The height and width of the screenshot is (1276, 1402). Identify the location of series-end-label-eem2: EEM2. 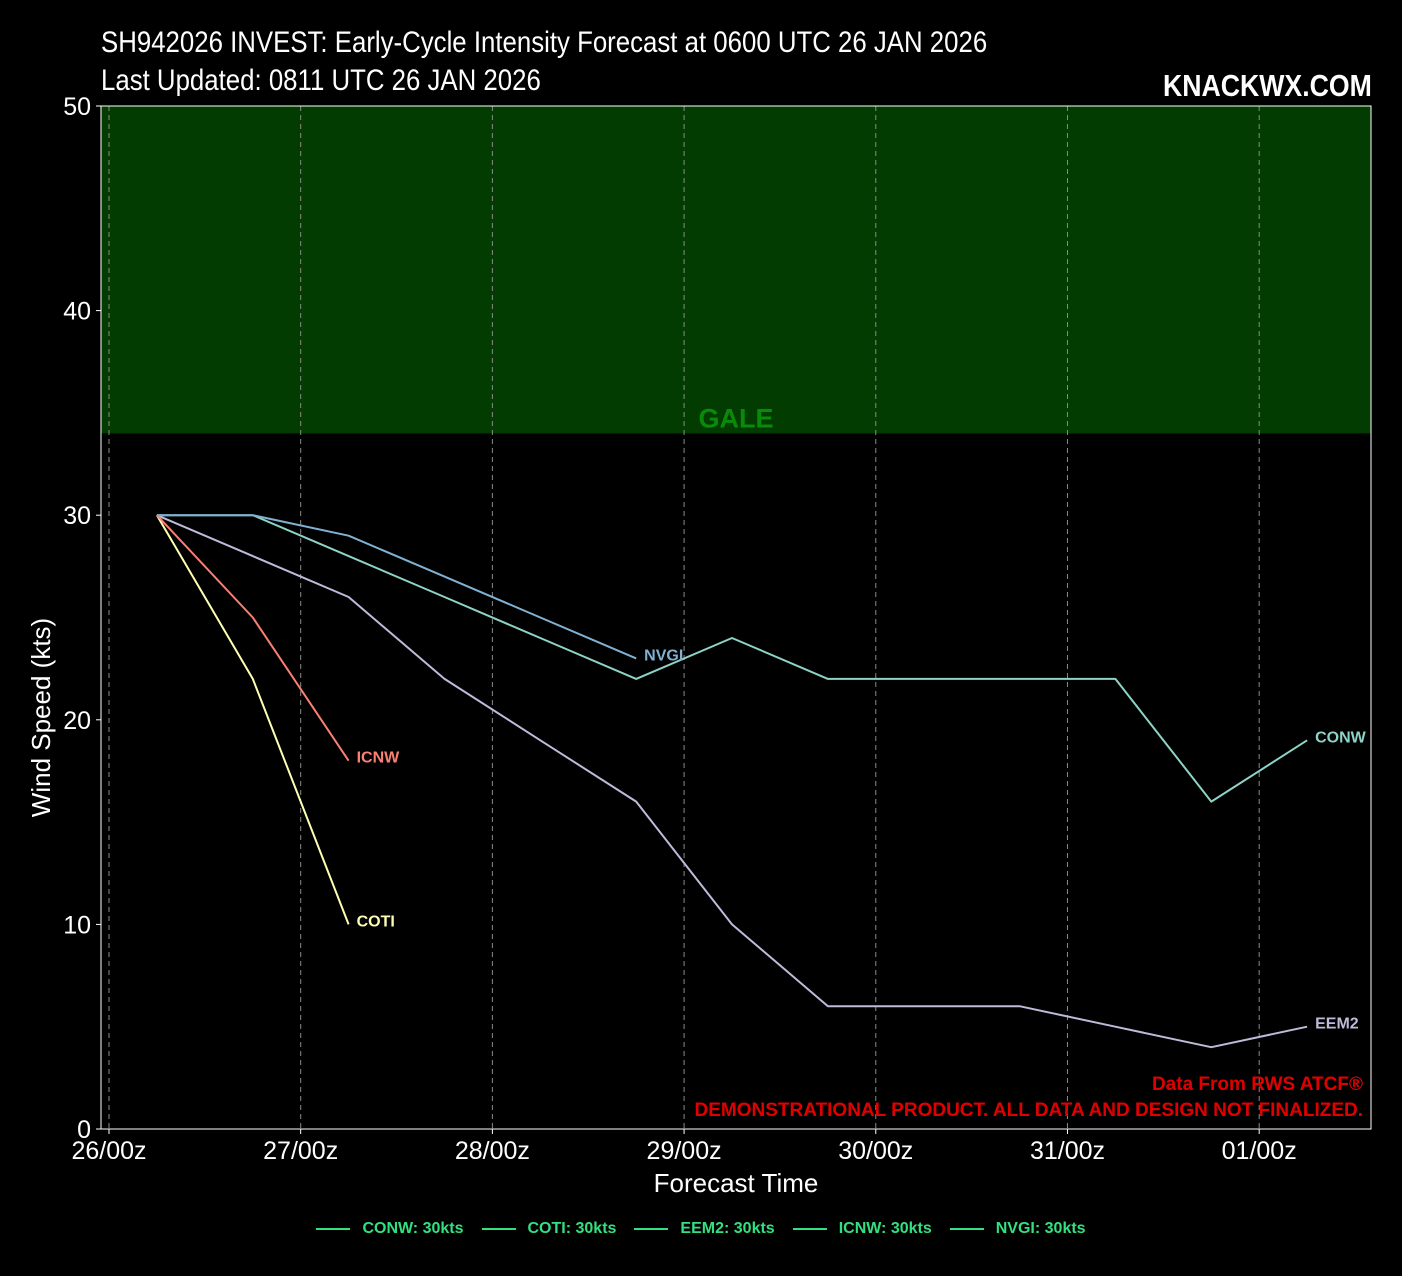
(1337, 1024).